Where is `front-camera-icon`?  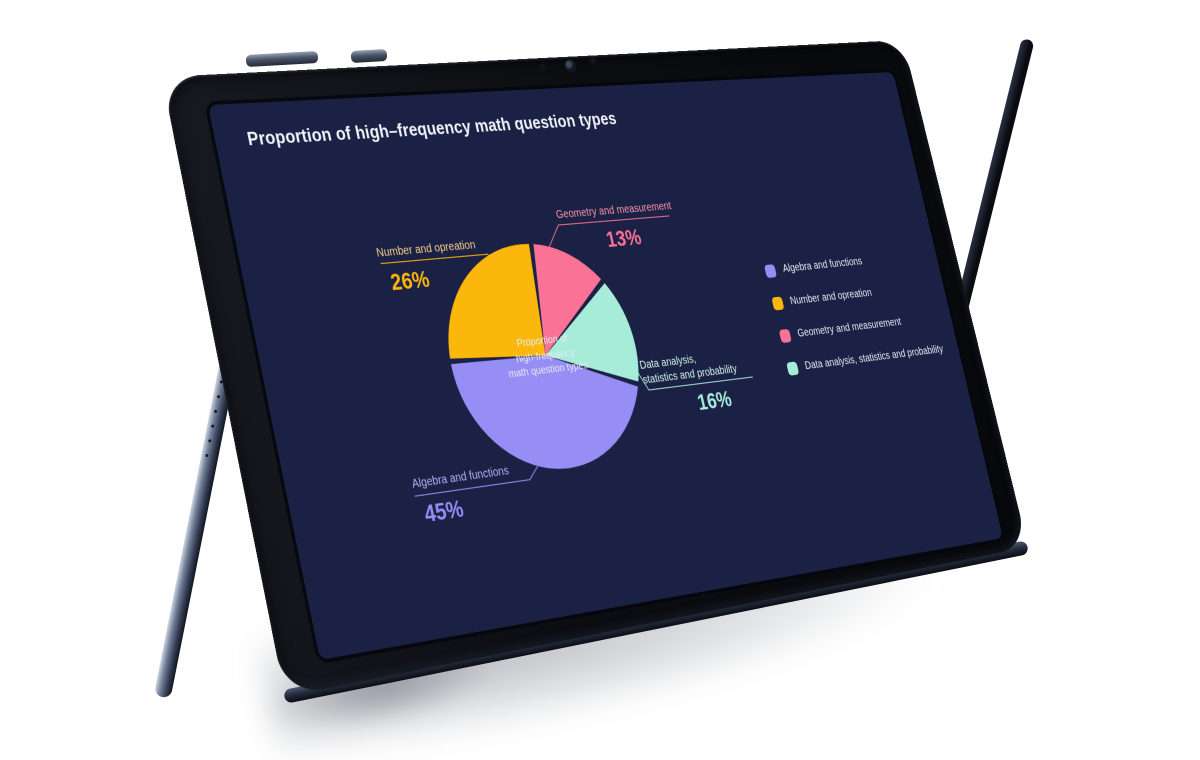
front-camera-icon is located at coordinates (570, 66).